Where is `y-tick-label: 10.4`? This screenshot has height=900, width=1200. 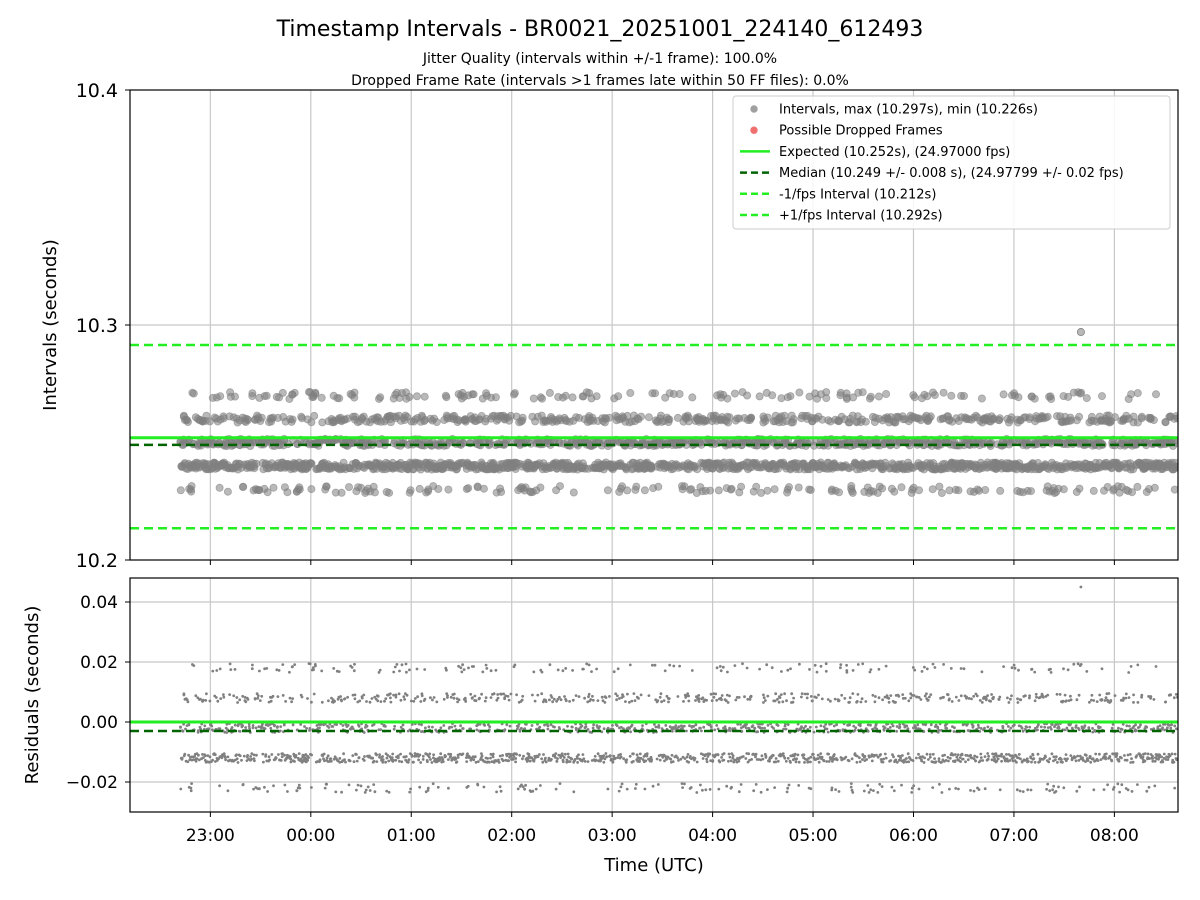
y-tick-label: 10.4 is located at coordinates (97, 91).